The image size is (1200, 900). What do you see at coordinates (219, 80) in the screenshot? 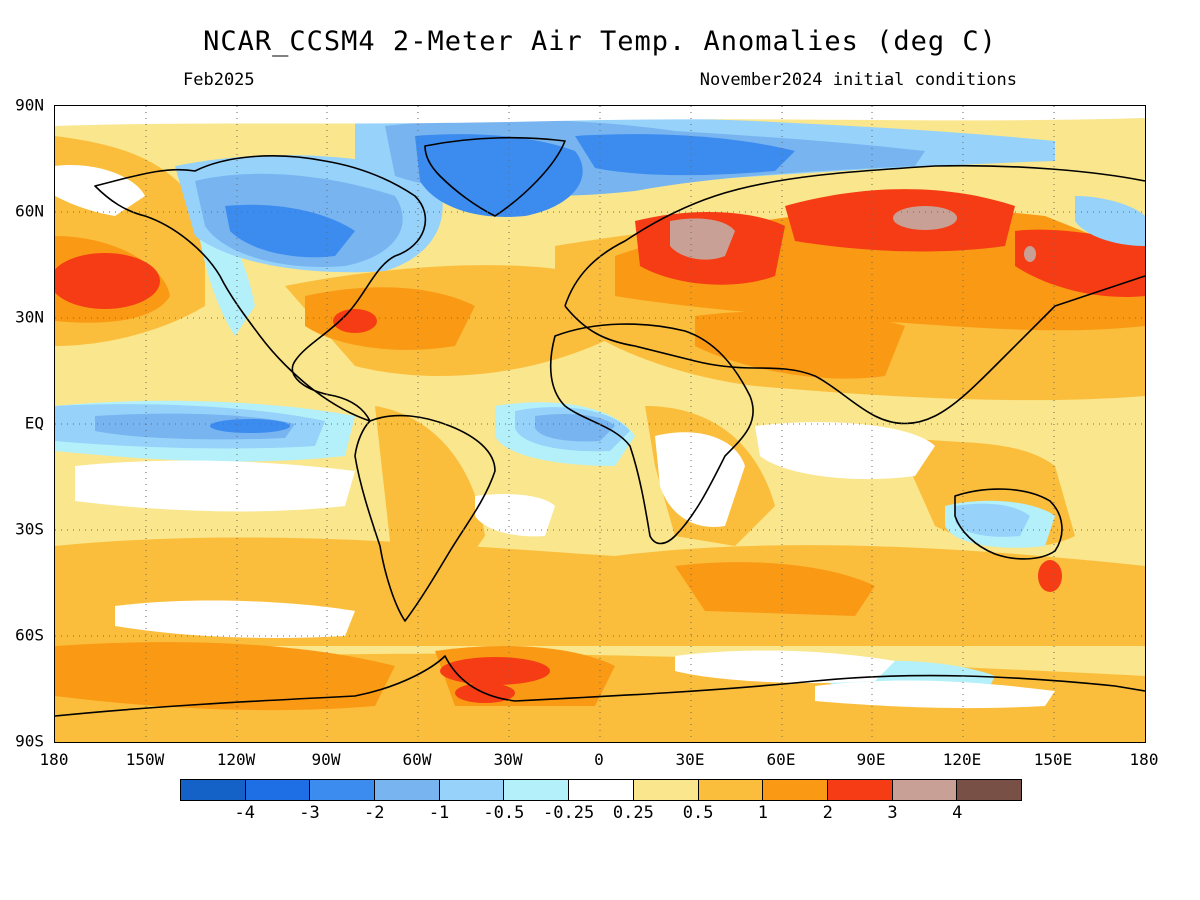
I see `valid-month-label: Feb2025` at bounding box center [219, 80].